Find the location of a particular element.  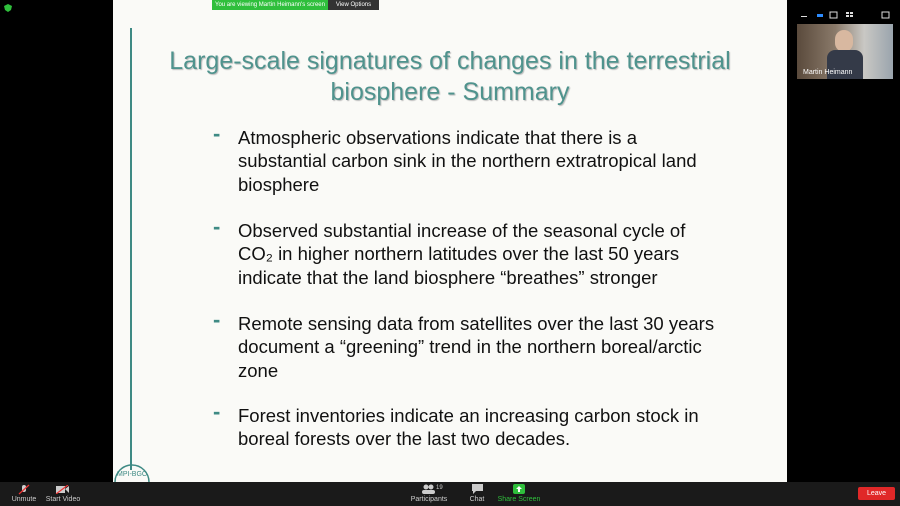

video-icon is located at coordinates (62, 489).